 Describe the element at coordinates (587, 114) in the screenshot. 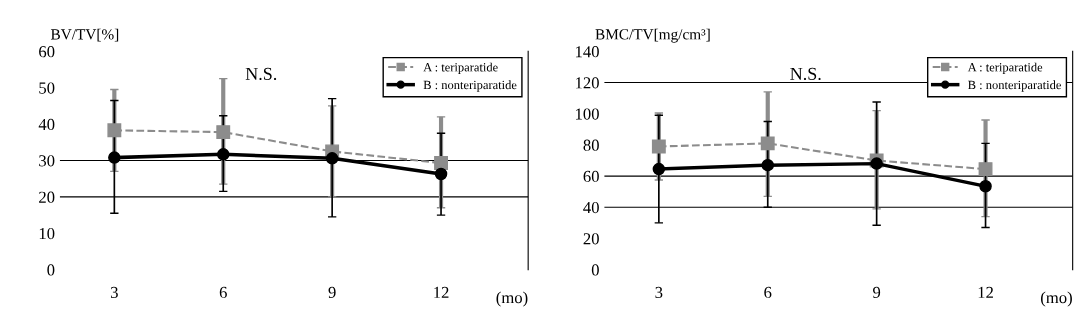

I see `y-tick-label: 100` at that location.